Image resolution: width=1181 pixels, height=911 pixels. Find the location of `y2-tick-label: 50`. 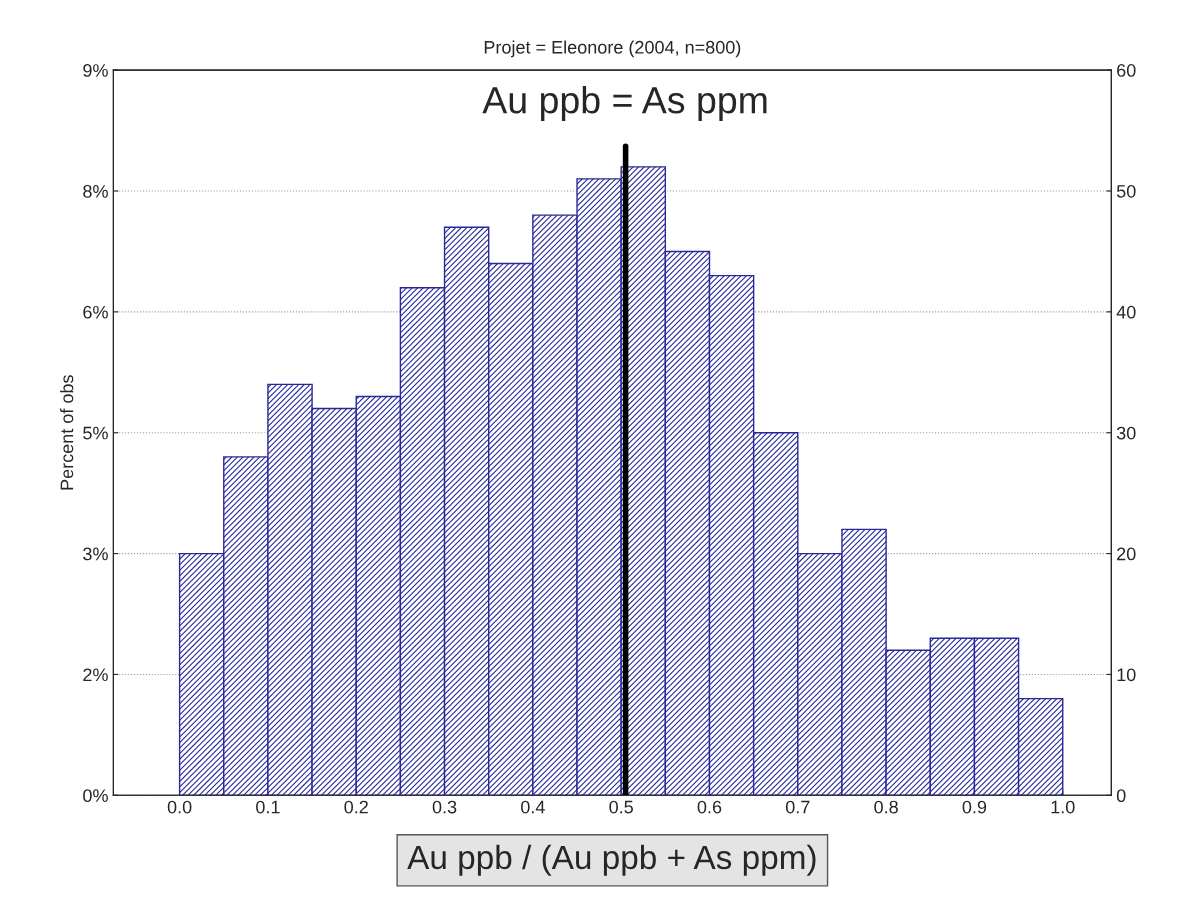

y2-tick-label: 50 is located at coordinates (1126, 191).